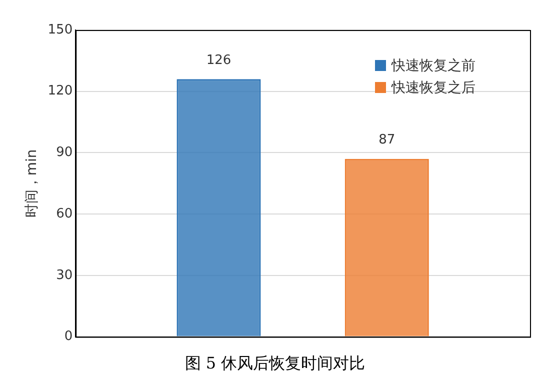 Image resolution: width=550 pixels, height=380 pixels. I want to click on y-axis-title: 时间，min, so click(32, 183).